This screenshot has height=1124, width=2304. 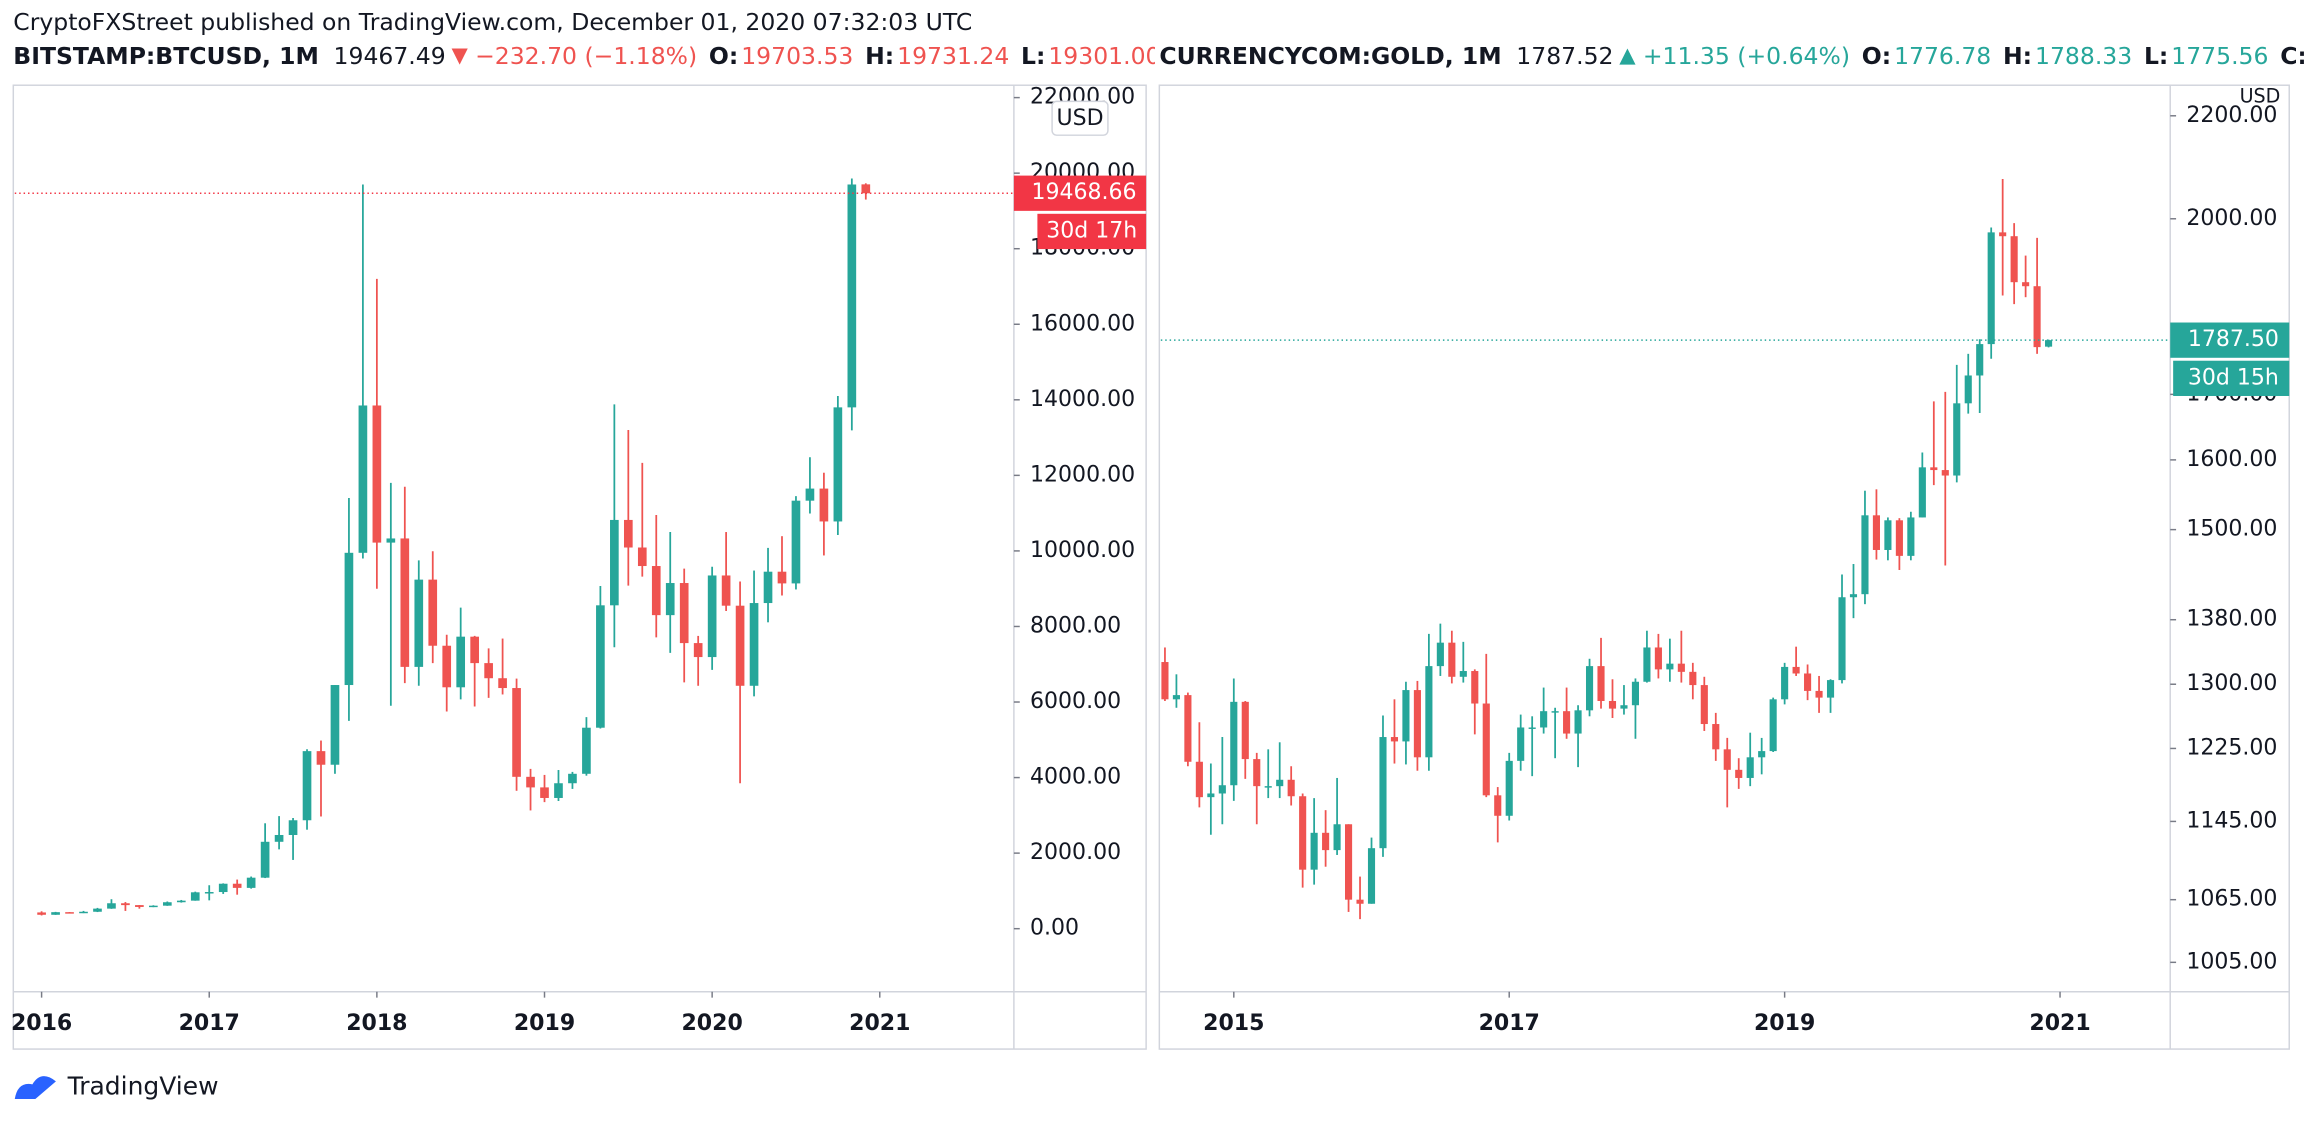 I want to click on currency-box, so click(x=1080, y=118).